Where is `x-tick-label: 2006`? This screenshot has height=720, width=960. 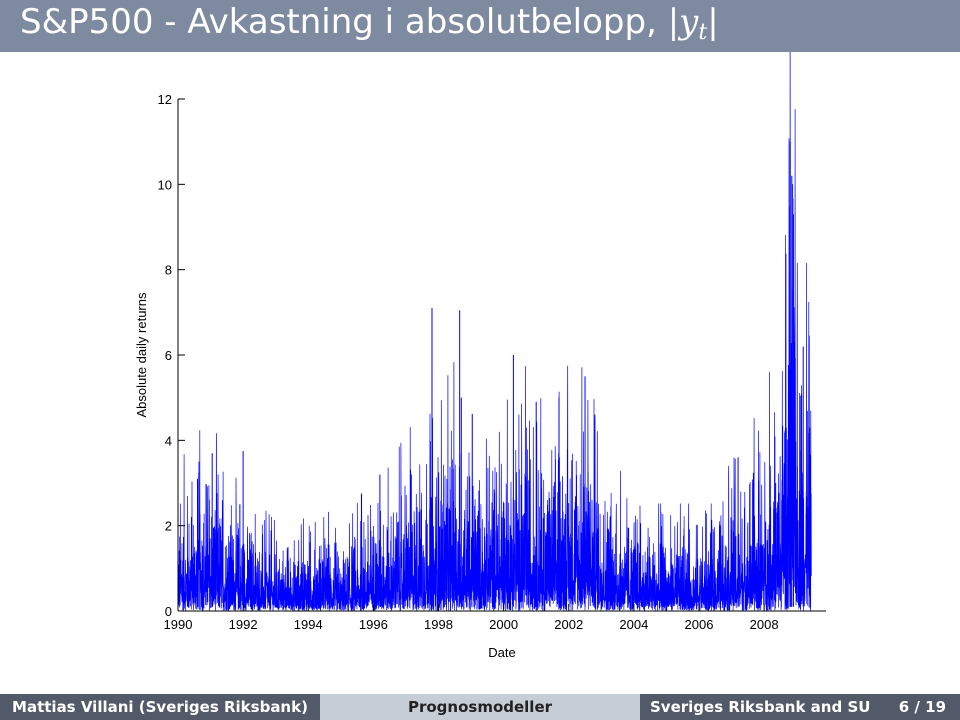 x-tick-label: 2006 is located at coordinates (699, 624).